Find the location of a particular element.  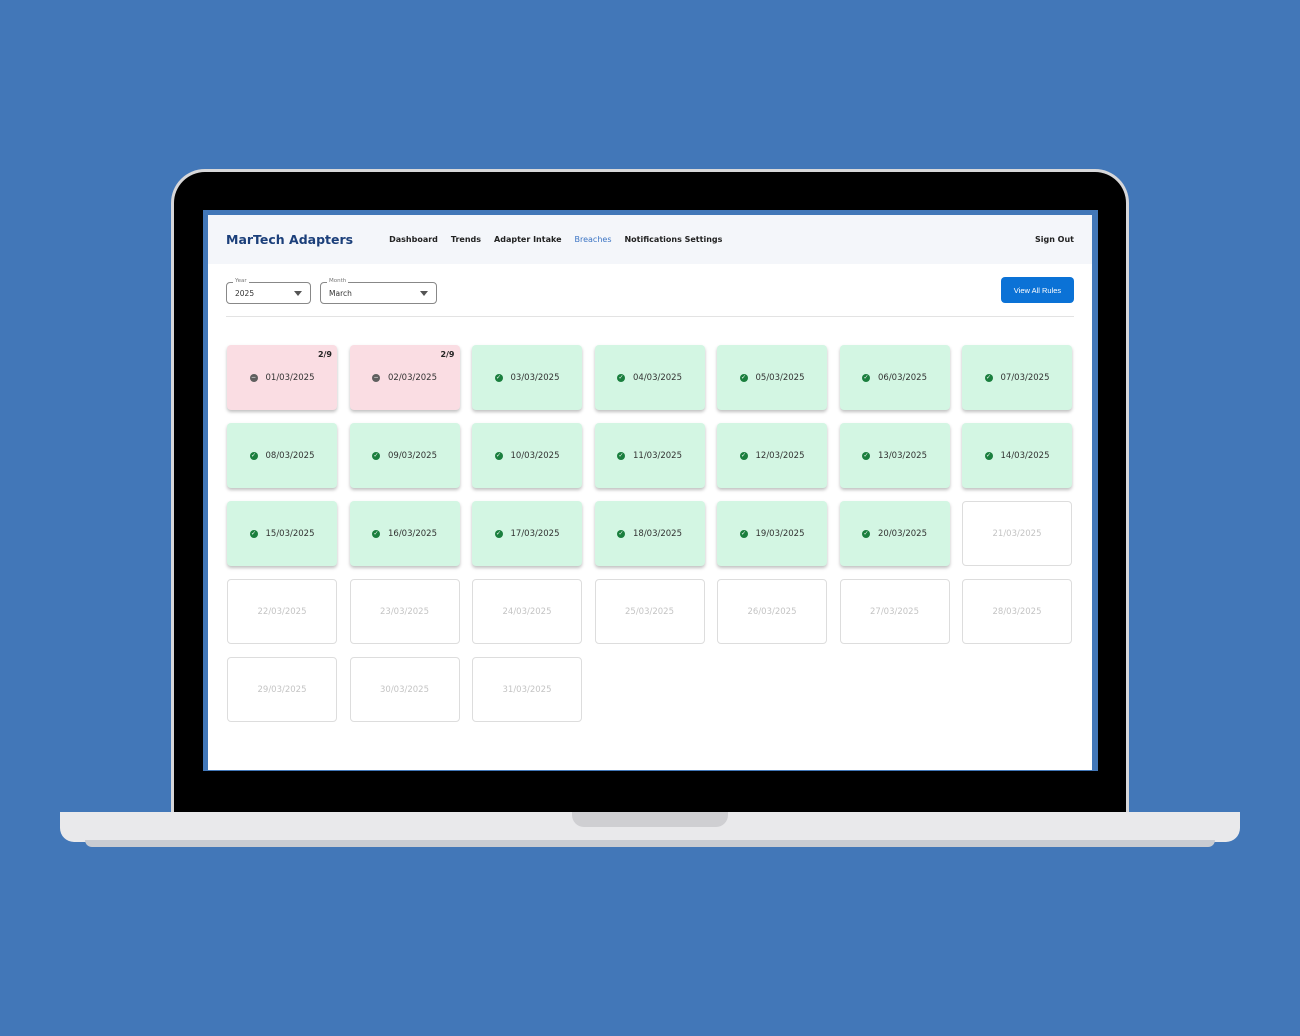

brand-logo: MarTech Adapters is located at coordinates (290, 239).